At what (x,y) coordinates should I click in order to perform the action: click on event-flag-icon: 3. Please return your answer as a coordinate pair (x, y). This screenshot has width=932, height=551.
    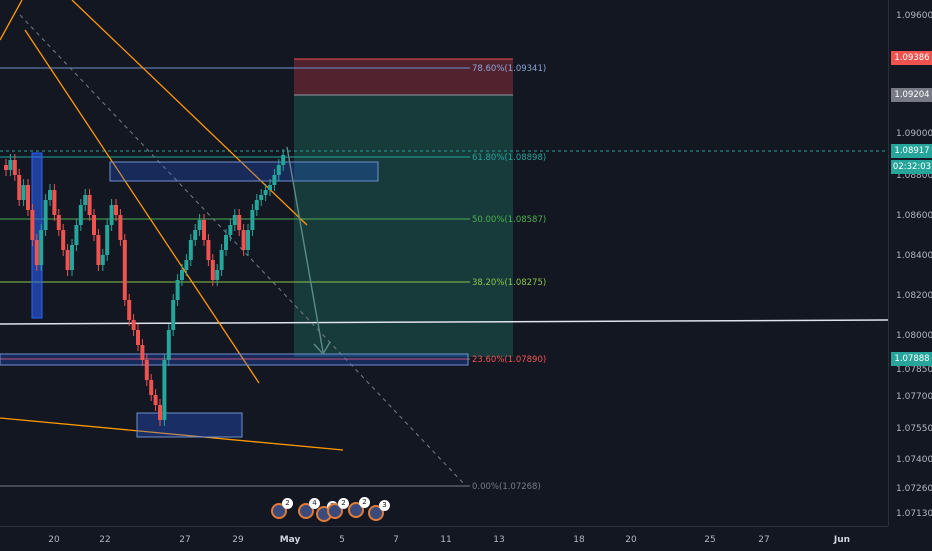
    Looking at the image, I should click on (379, 510).